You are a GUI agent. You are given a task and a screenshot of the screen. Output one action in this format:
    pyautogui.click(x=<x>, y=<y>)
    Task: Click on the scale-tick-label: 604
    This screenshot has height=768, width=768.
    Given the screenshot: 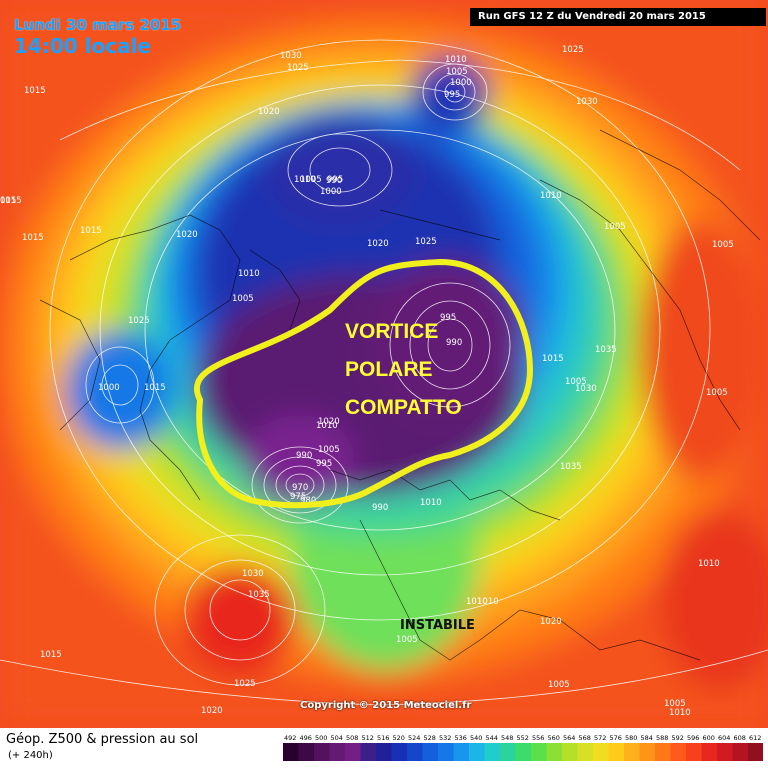 What is the action you would take?
    pyautogui.click(x=724, y=738)
    